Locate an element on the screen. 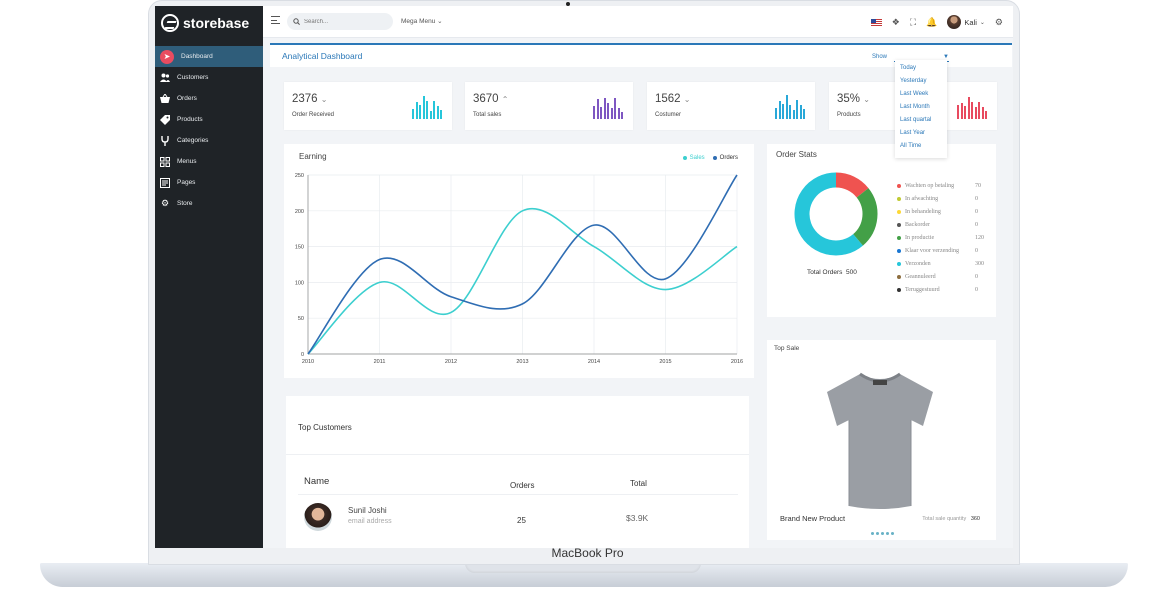 The height and width of the screenshot is (594, 1175). sidebar-item-products: Products is located at coordinates (209, 119).